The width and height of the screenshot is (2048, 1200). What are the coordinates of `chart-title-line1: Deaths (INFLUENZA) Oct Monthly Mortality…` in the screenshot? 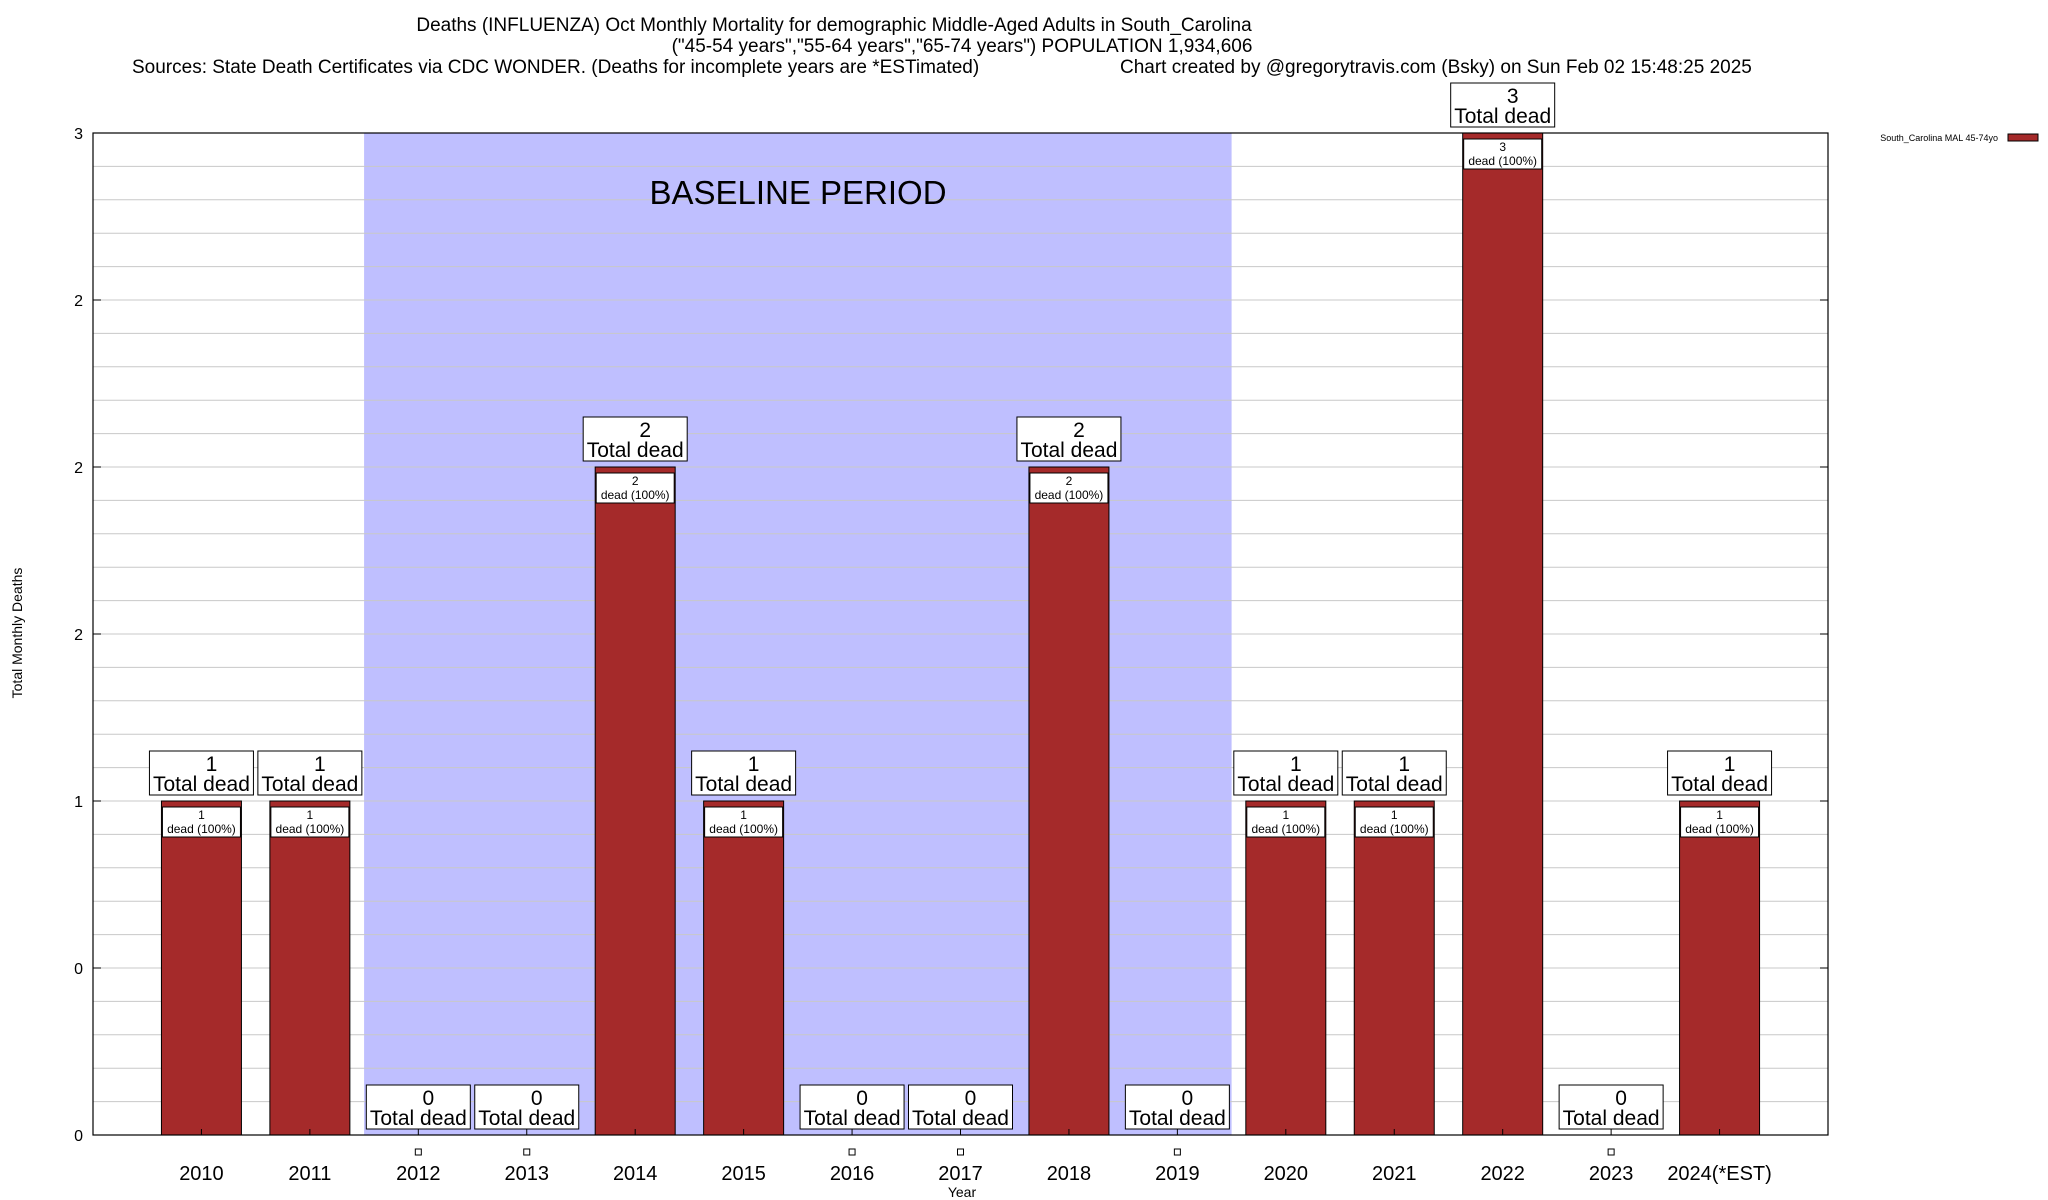 It's located at (834, 25).